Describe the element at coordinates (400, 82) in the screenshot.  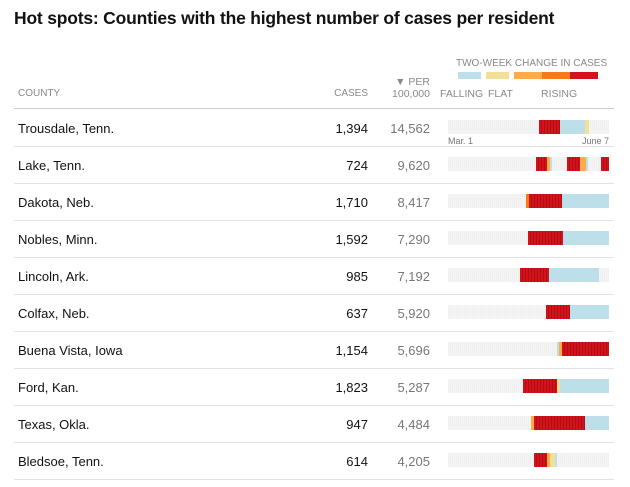
I see `sort-arrow-icon: ▼` at that location.